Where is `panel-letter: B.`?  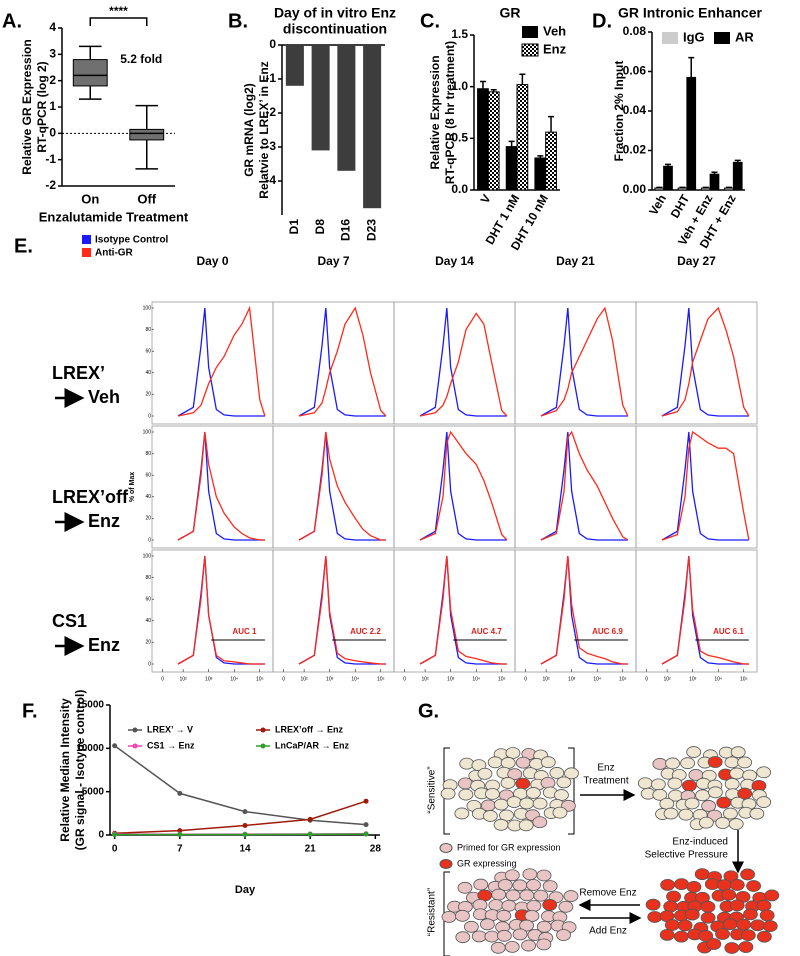
panel-letter: B. is located at coordinates (238, 21).